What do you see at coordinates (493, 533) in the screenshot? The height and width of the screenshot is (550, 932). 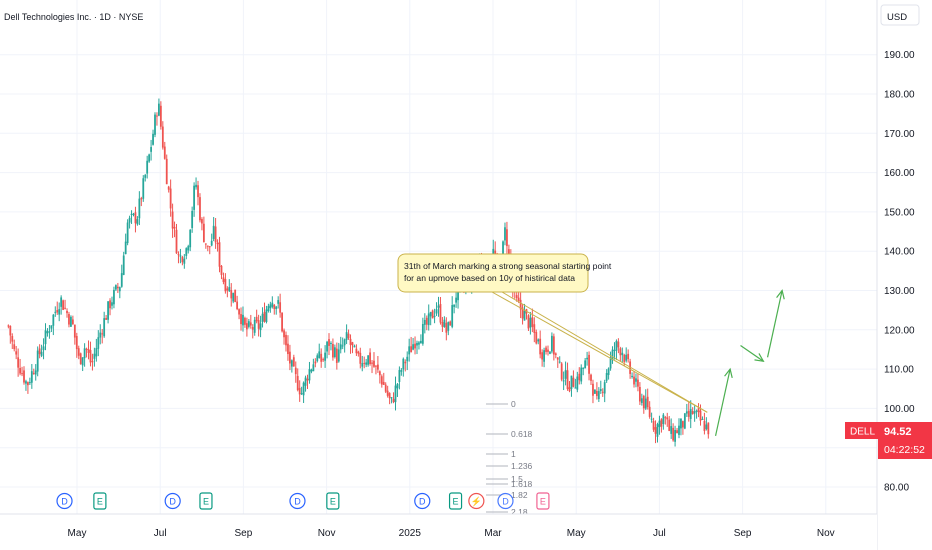 I see `x-tick-label: Mar` at bounding box center [493, 533].